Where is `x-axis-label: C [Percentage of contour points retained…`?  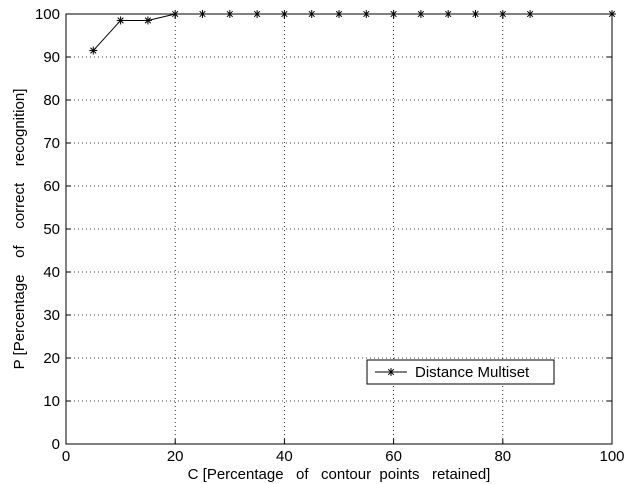
x-axis-label: C [Percentage of contour points retained… is located at coordinates (339, 474).